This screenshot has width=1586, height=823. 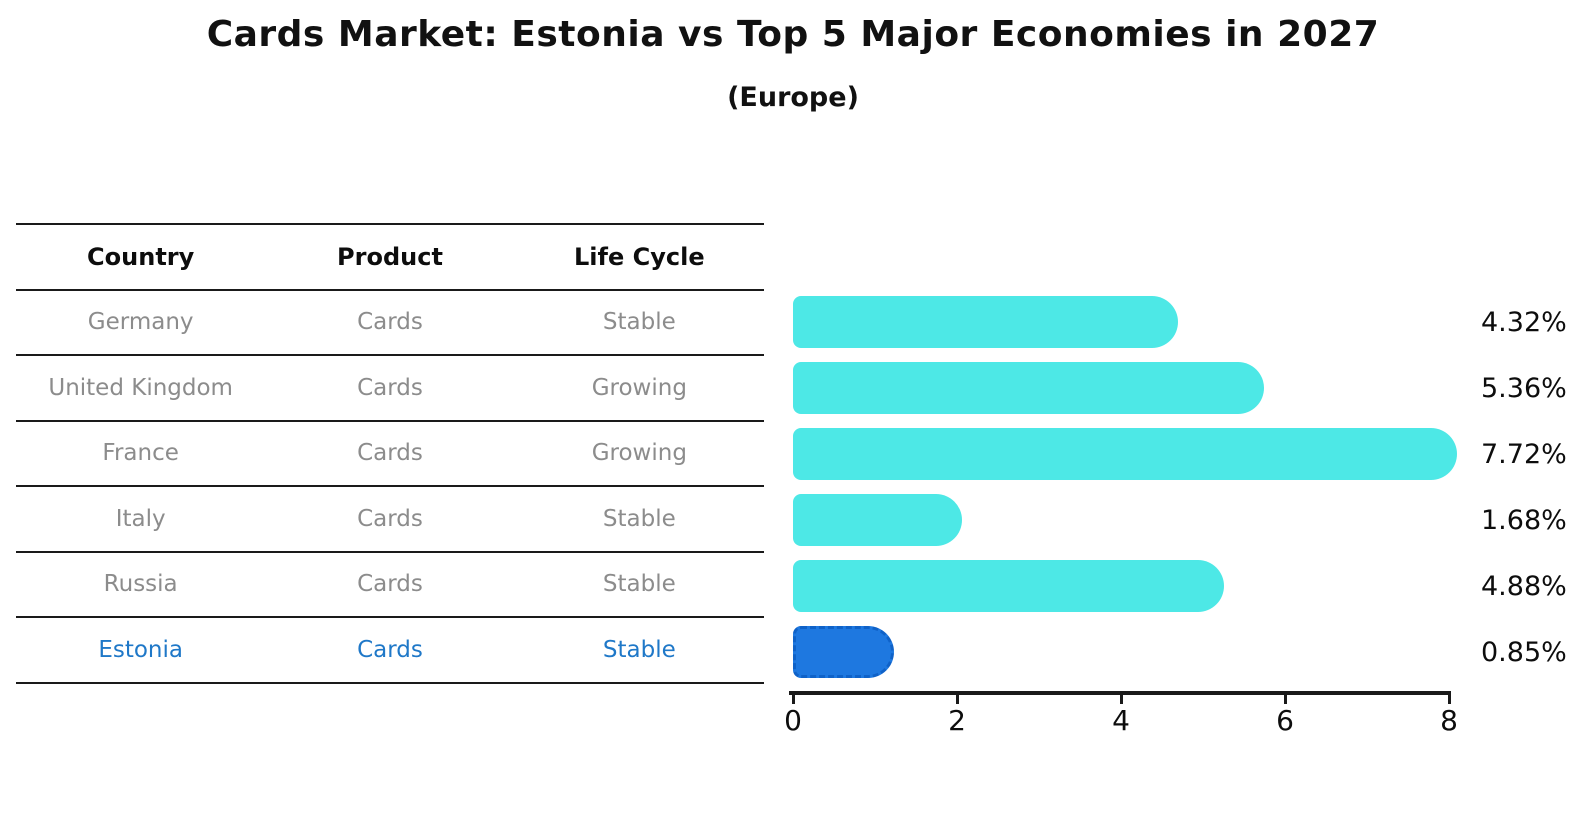 What do you see at coordinates (1524, 454) in the screenshot?
I see `value-label: 7.72%` at bounding box center [1524, 454].